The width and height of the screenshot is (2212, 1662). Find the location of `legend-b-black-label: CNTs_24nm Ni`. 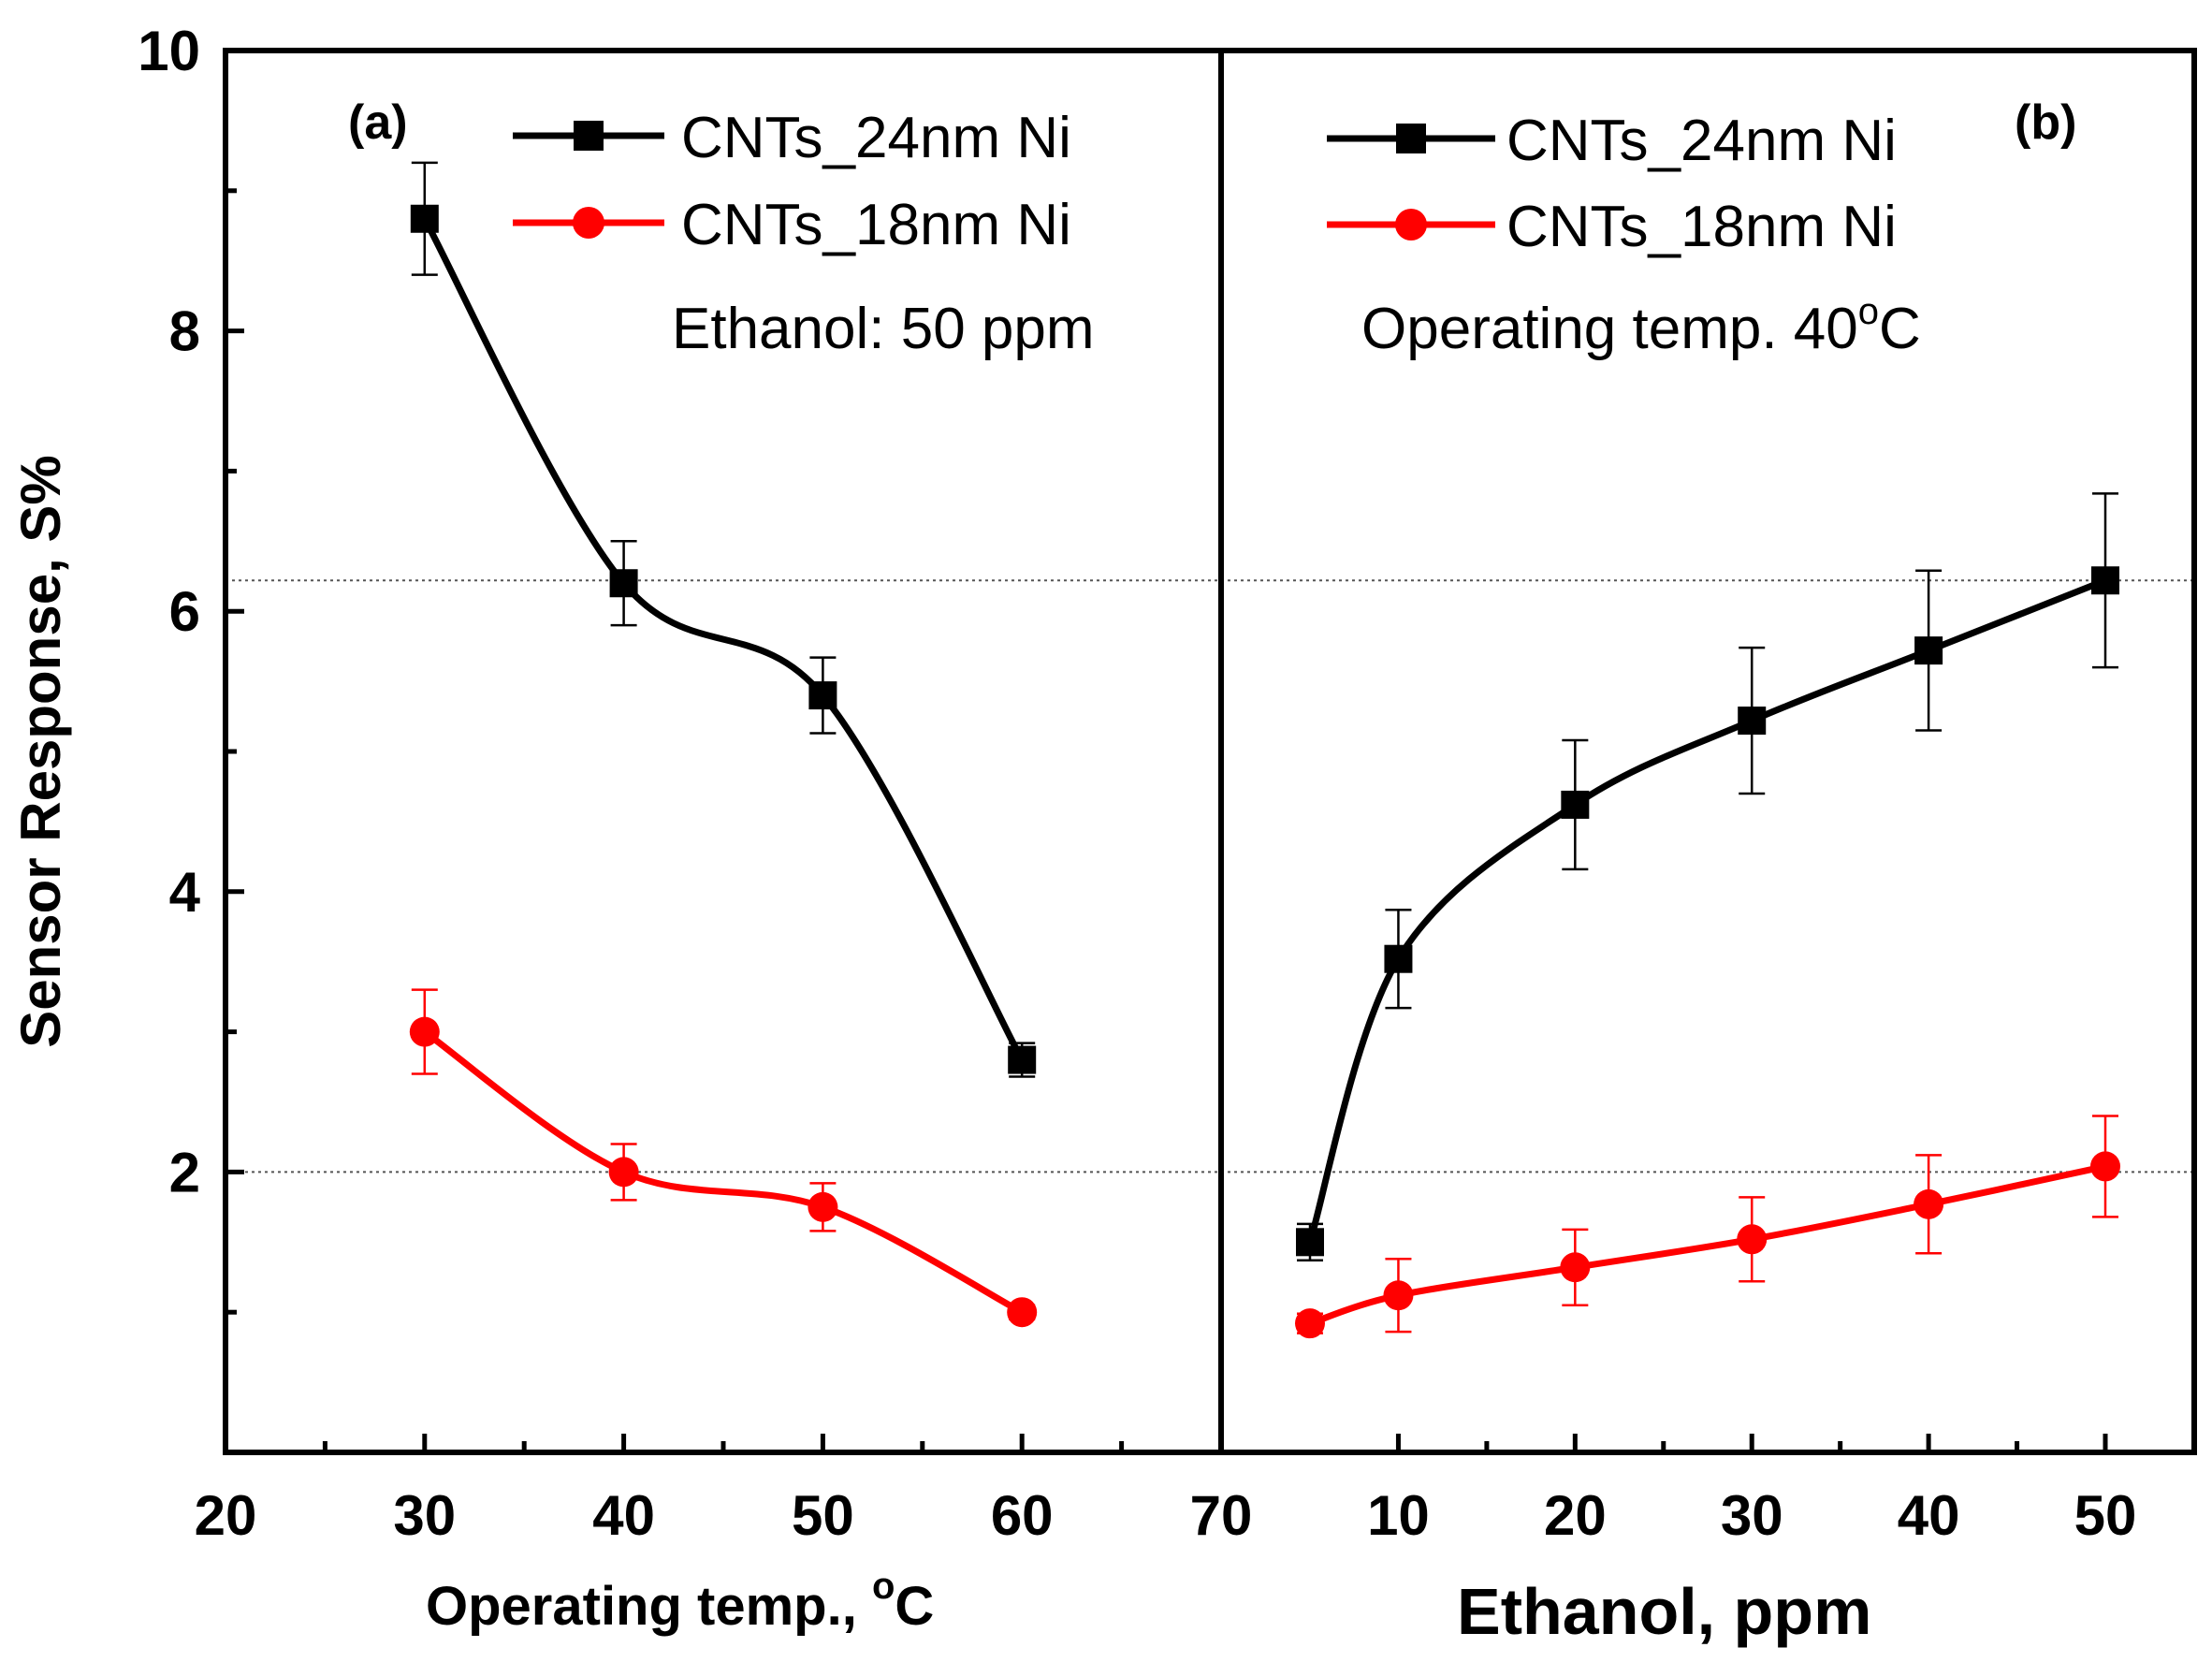

legend-b-black-label: CNTs_24nm Ni is located at coordinates (1701, 141).